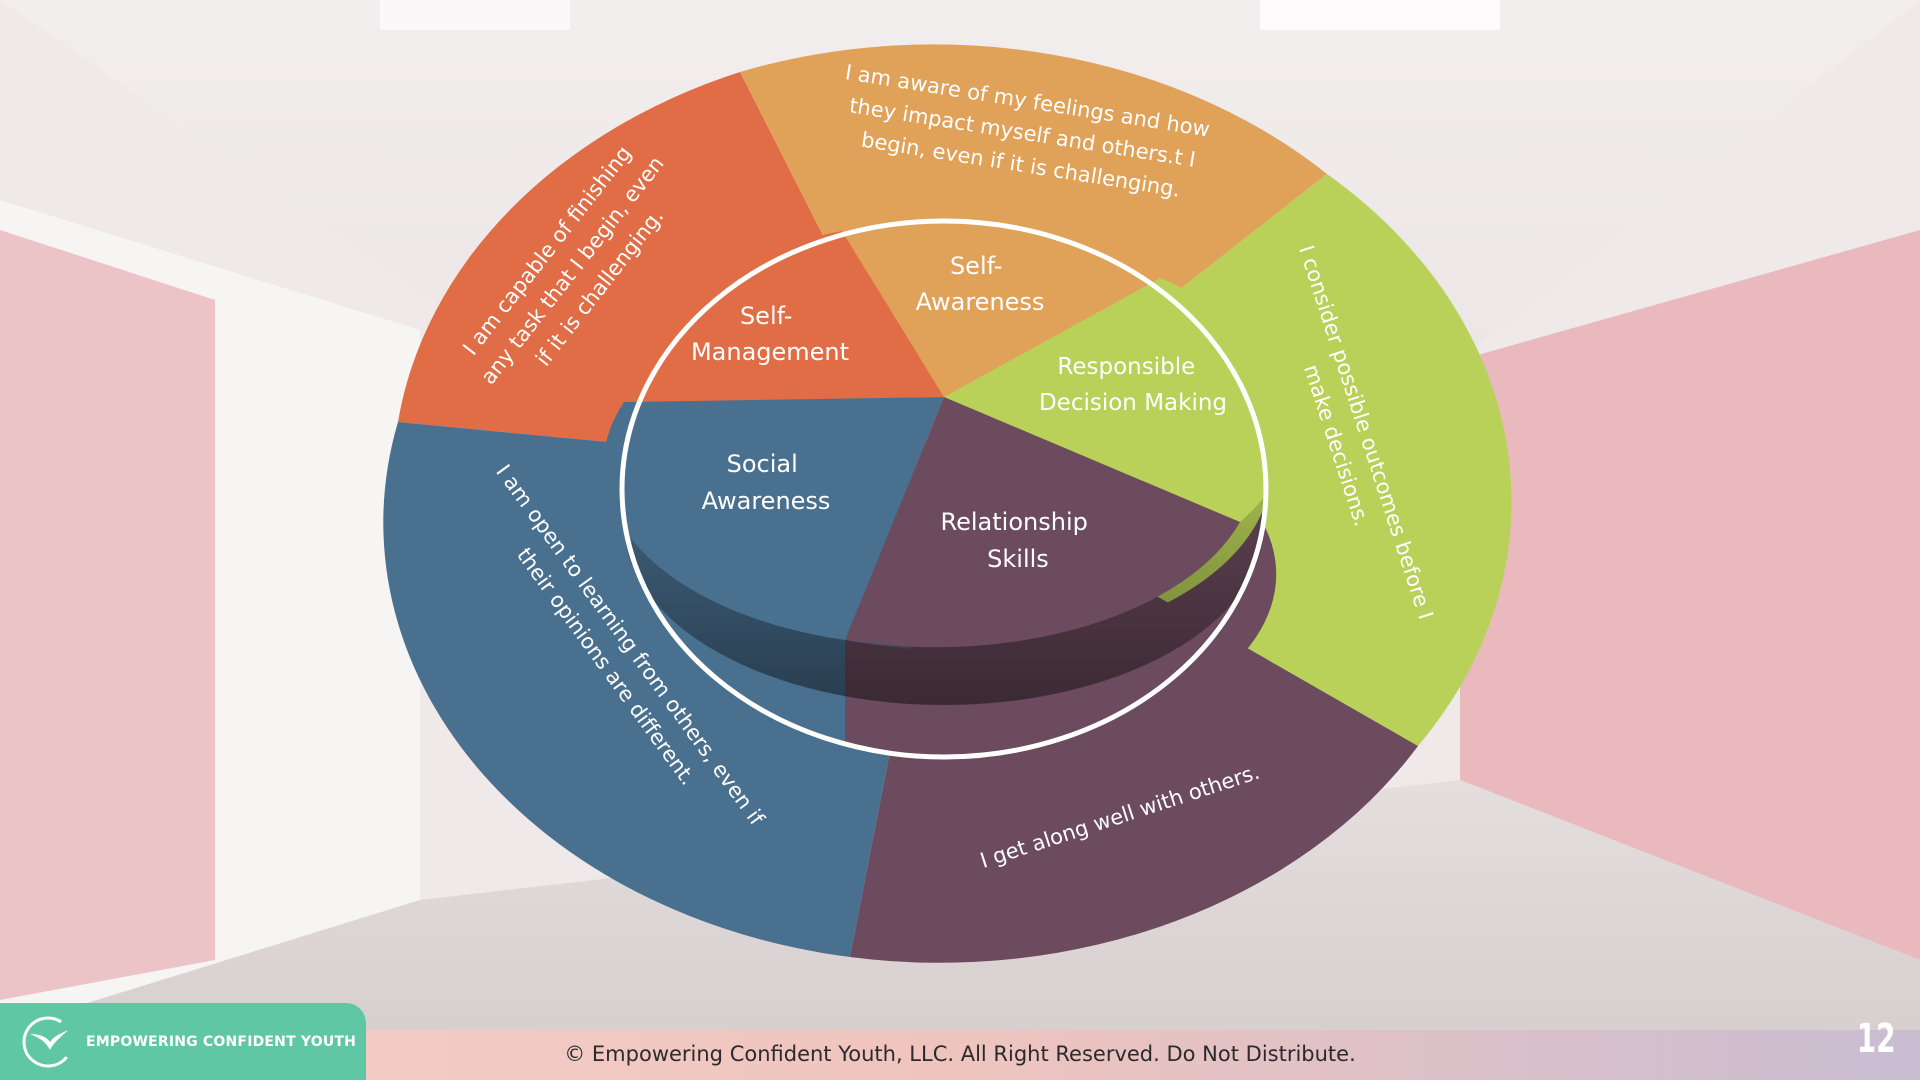  I want to click on bird-logo-icon, so click(48, 1041).